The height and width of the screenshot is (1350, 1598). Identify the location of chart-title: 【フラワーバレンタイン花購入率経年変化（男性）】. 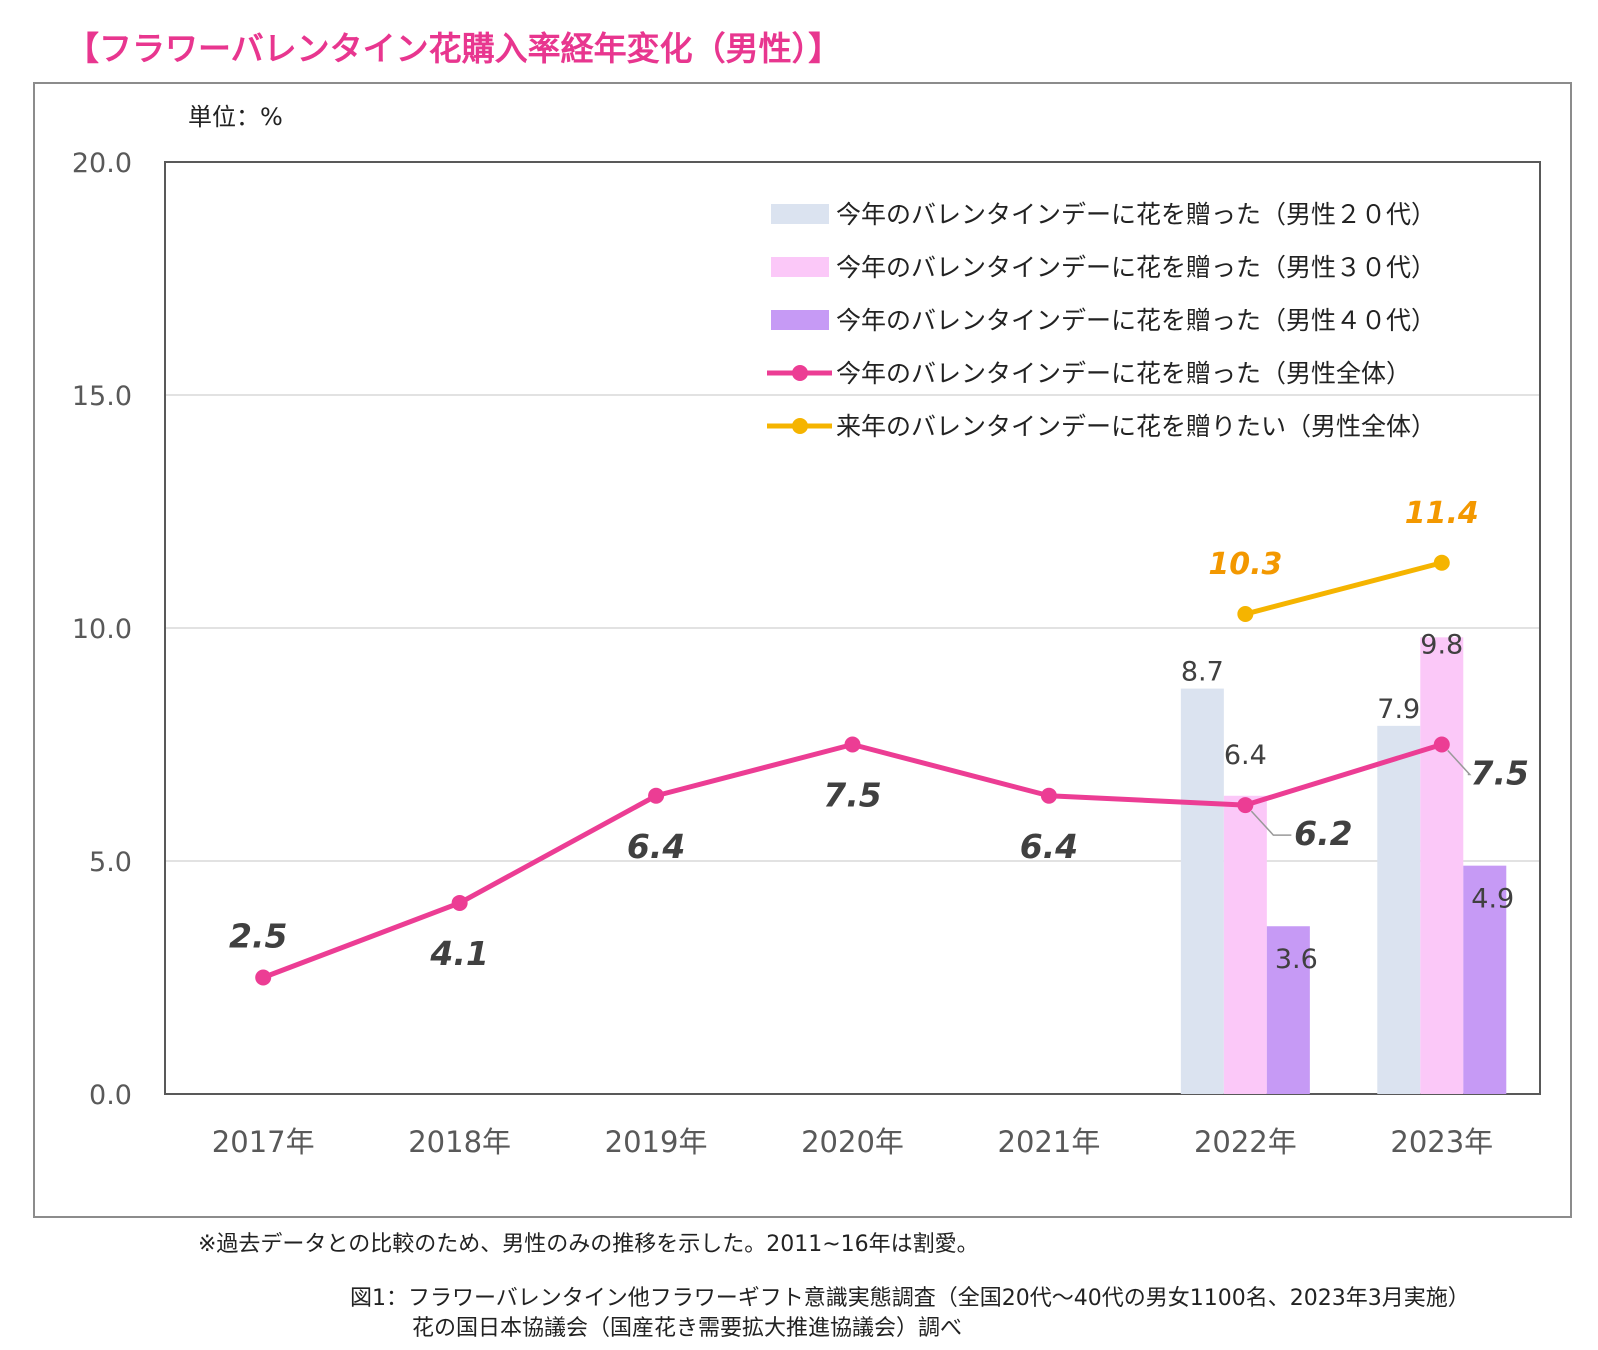
(454, 48).